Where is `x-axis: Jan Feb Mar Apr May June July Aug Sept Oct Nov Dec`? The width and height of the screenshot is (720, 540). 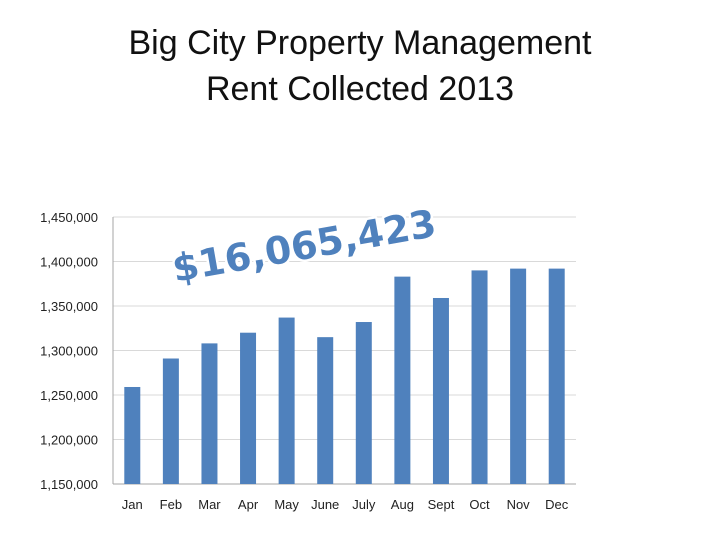
x-axis: Jan Feb Mar Apr May June July Aug Sept Oct Nov Dec is located at coordinates (345, 504).